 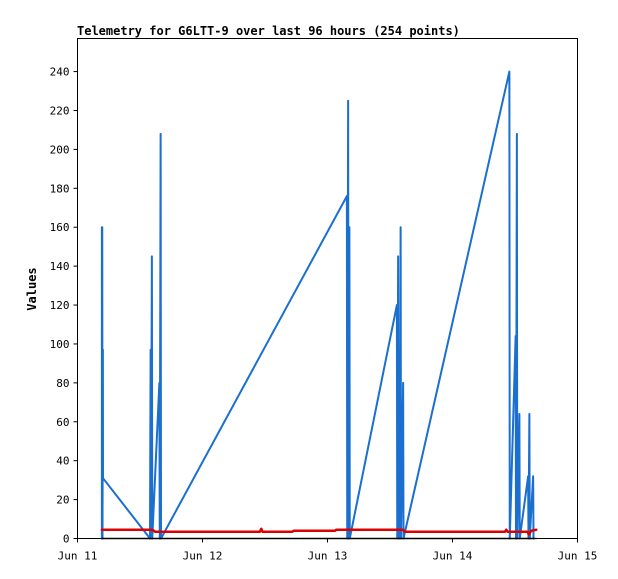 I want to click on y-tick-label: 240, so click(x=60, y=72).